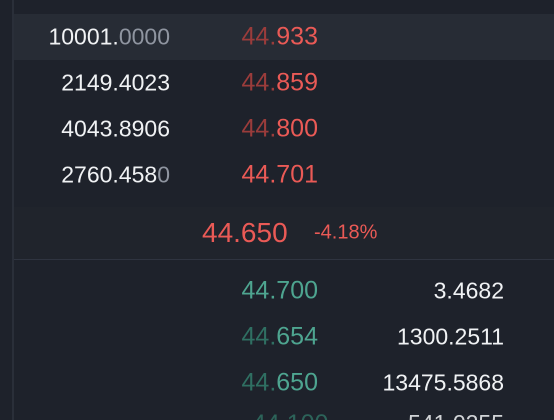 The width and height of the screenshot is (554, 420). What do you see at coordinates (279, 174) in the screenshot?
I see `ask-price: 44.701` at bounding box center [279, 174].